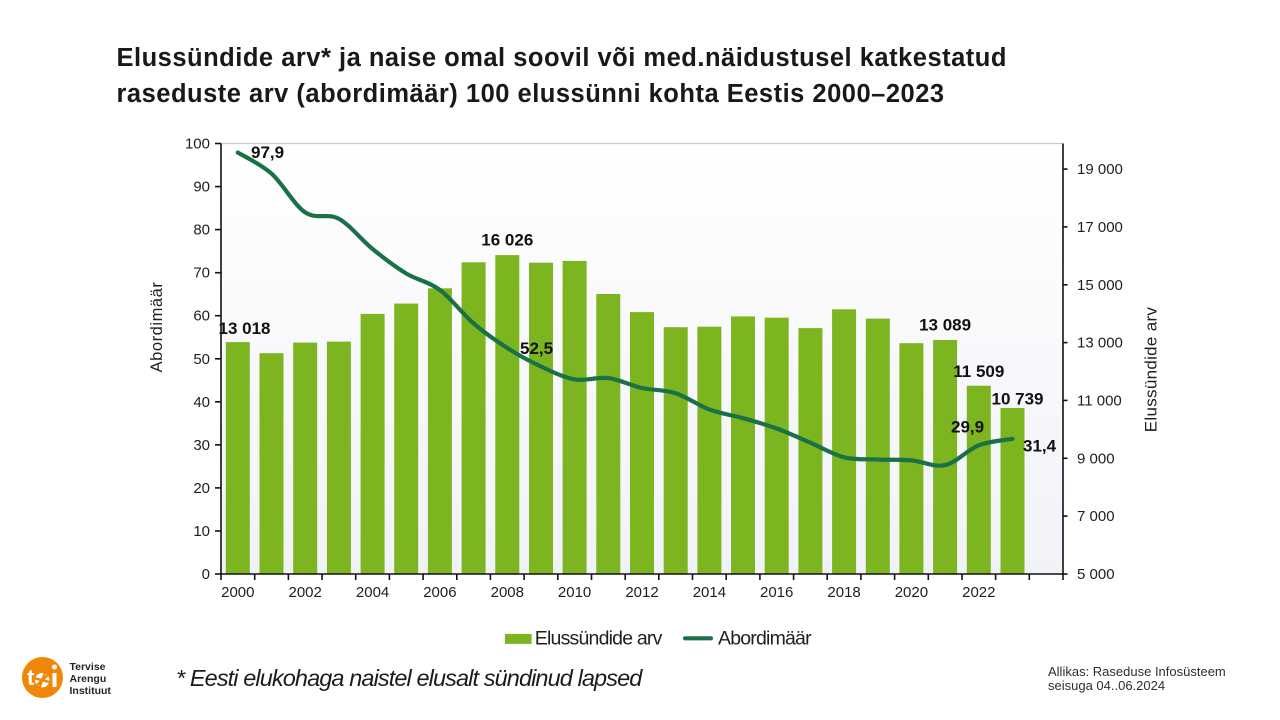 The height and width of the screenshot is (720, 1280). I want to click on svg-text: 52,5, so click(536, 348).